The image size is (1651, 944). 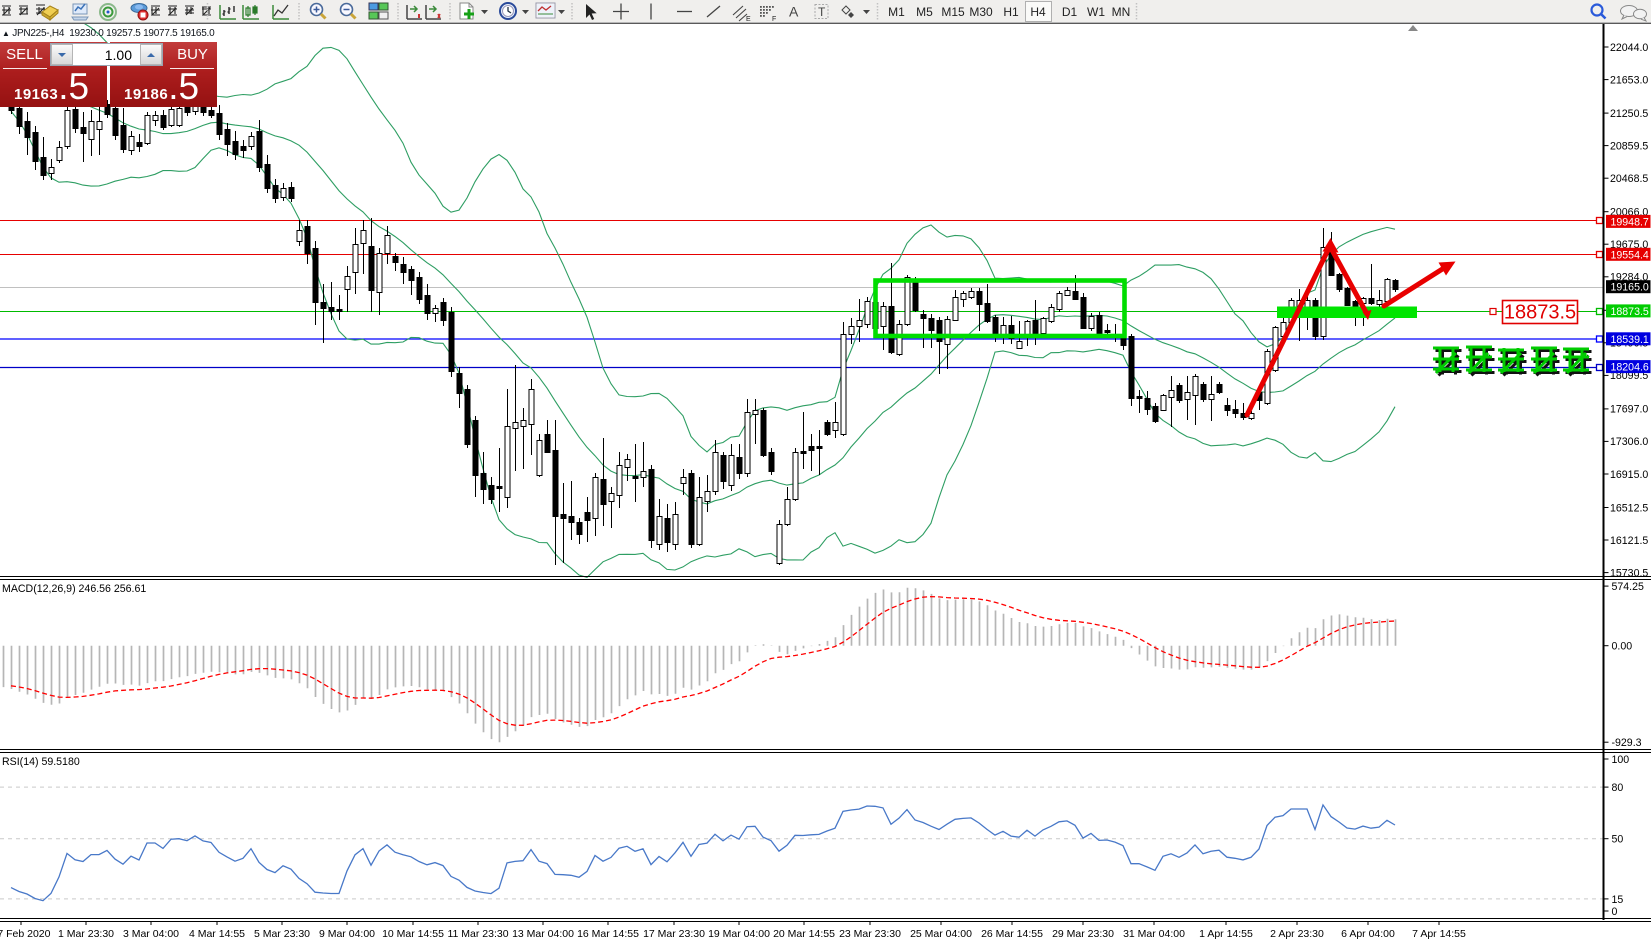 What do you see at coordinates (1629, 114) in the screenshot?
I see `svg-text: 21250.5` at bounding box center [1629, 114].